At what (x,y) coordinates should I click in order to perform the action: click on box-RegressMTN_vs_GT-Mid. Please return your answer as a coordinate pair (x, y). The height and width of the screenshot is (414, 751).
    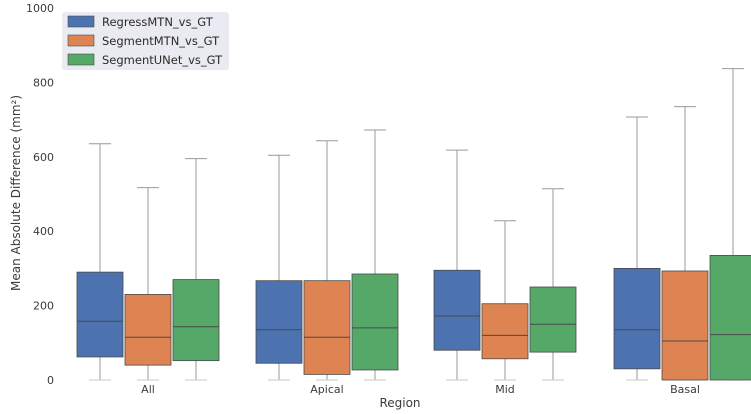
    Looking at the image, I should click on (457, 265).